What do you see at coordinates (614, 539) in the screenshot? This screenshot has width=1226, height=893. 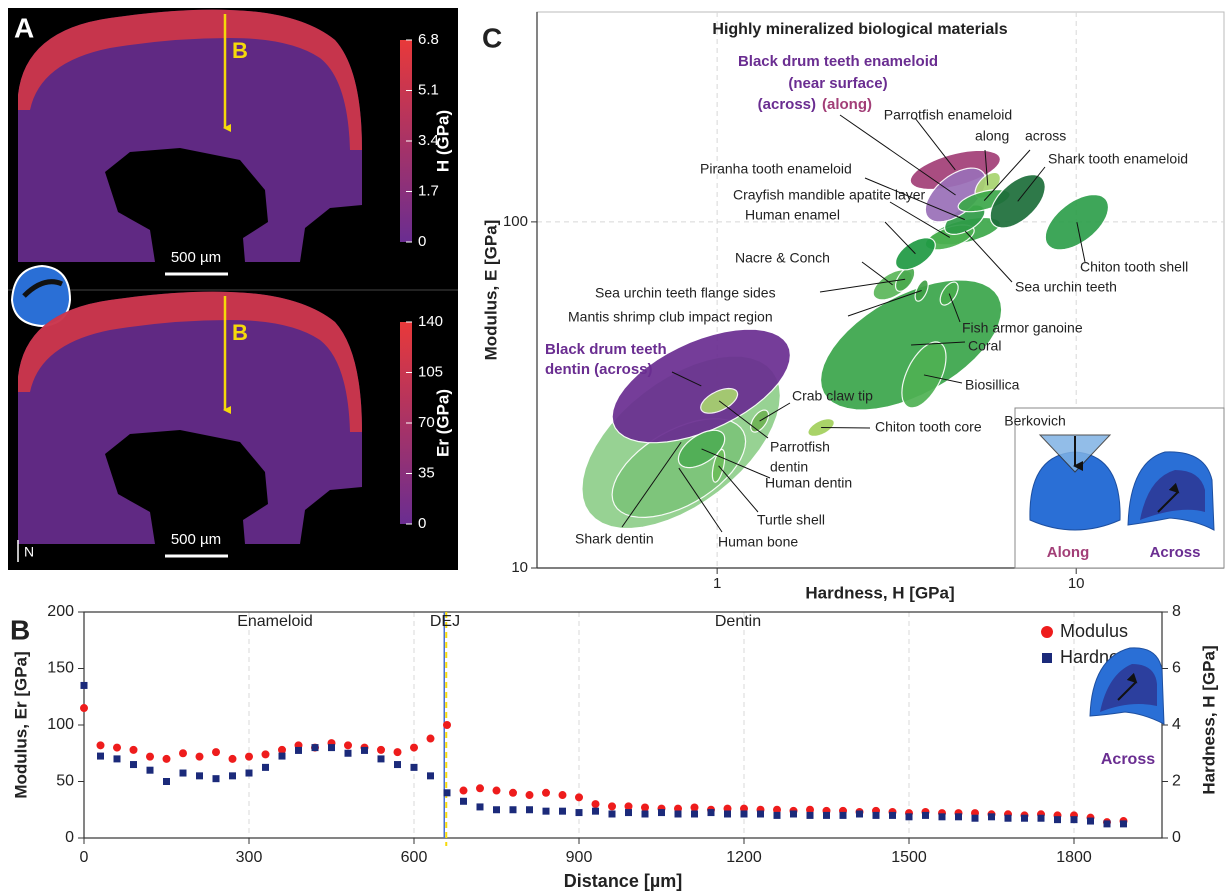 I see `material-label: Shark dentin` at bounding box center [614, 539].